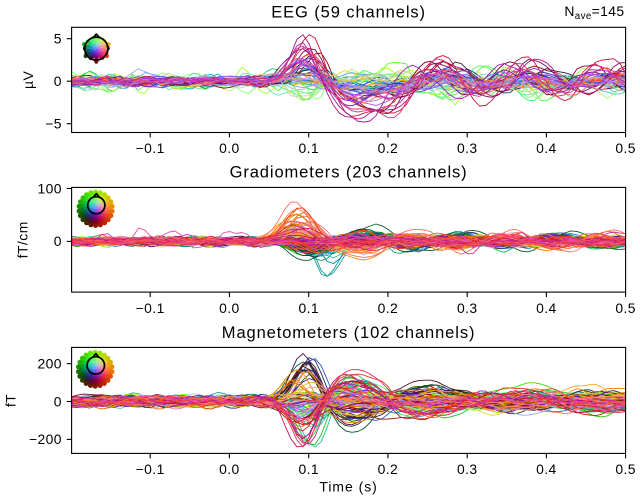  Describe the element at coordinates (45, 439) in the screenshot. I see `svg-text: −200` at that location.